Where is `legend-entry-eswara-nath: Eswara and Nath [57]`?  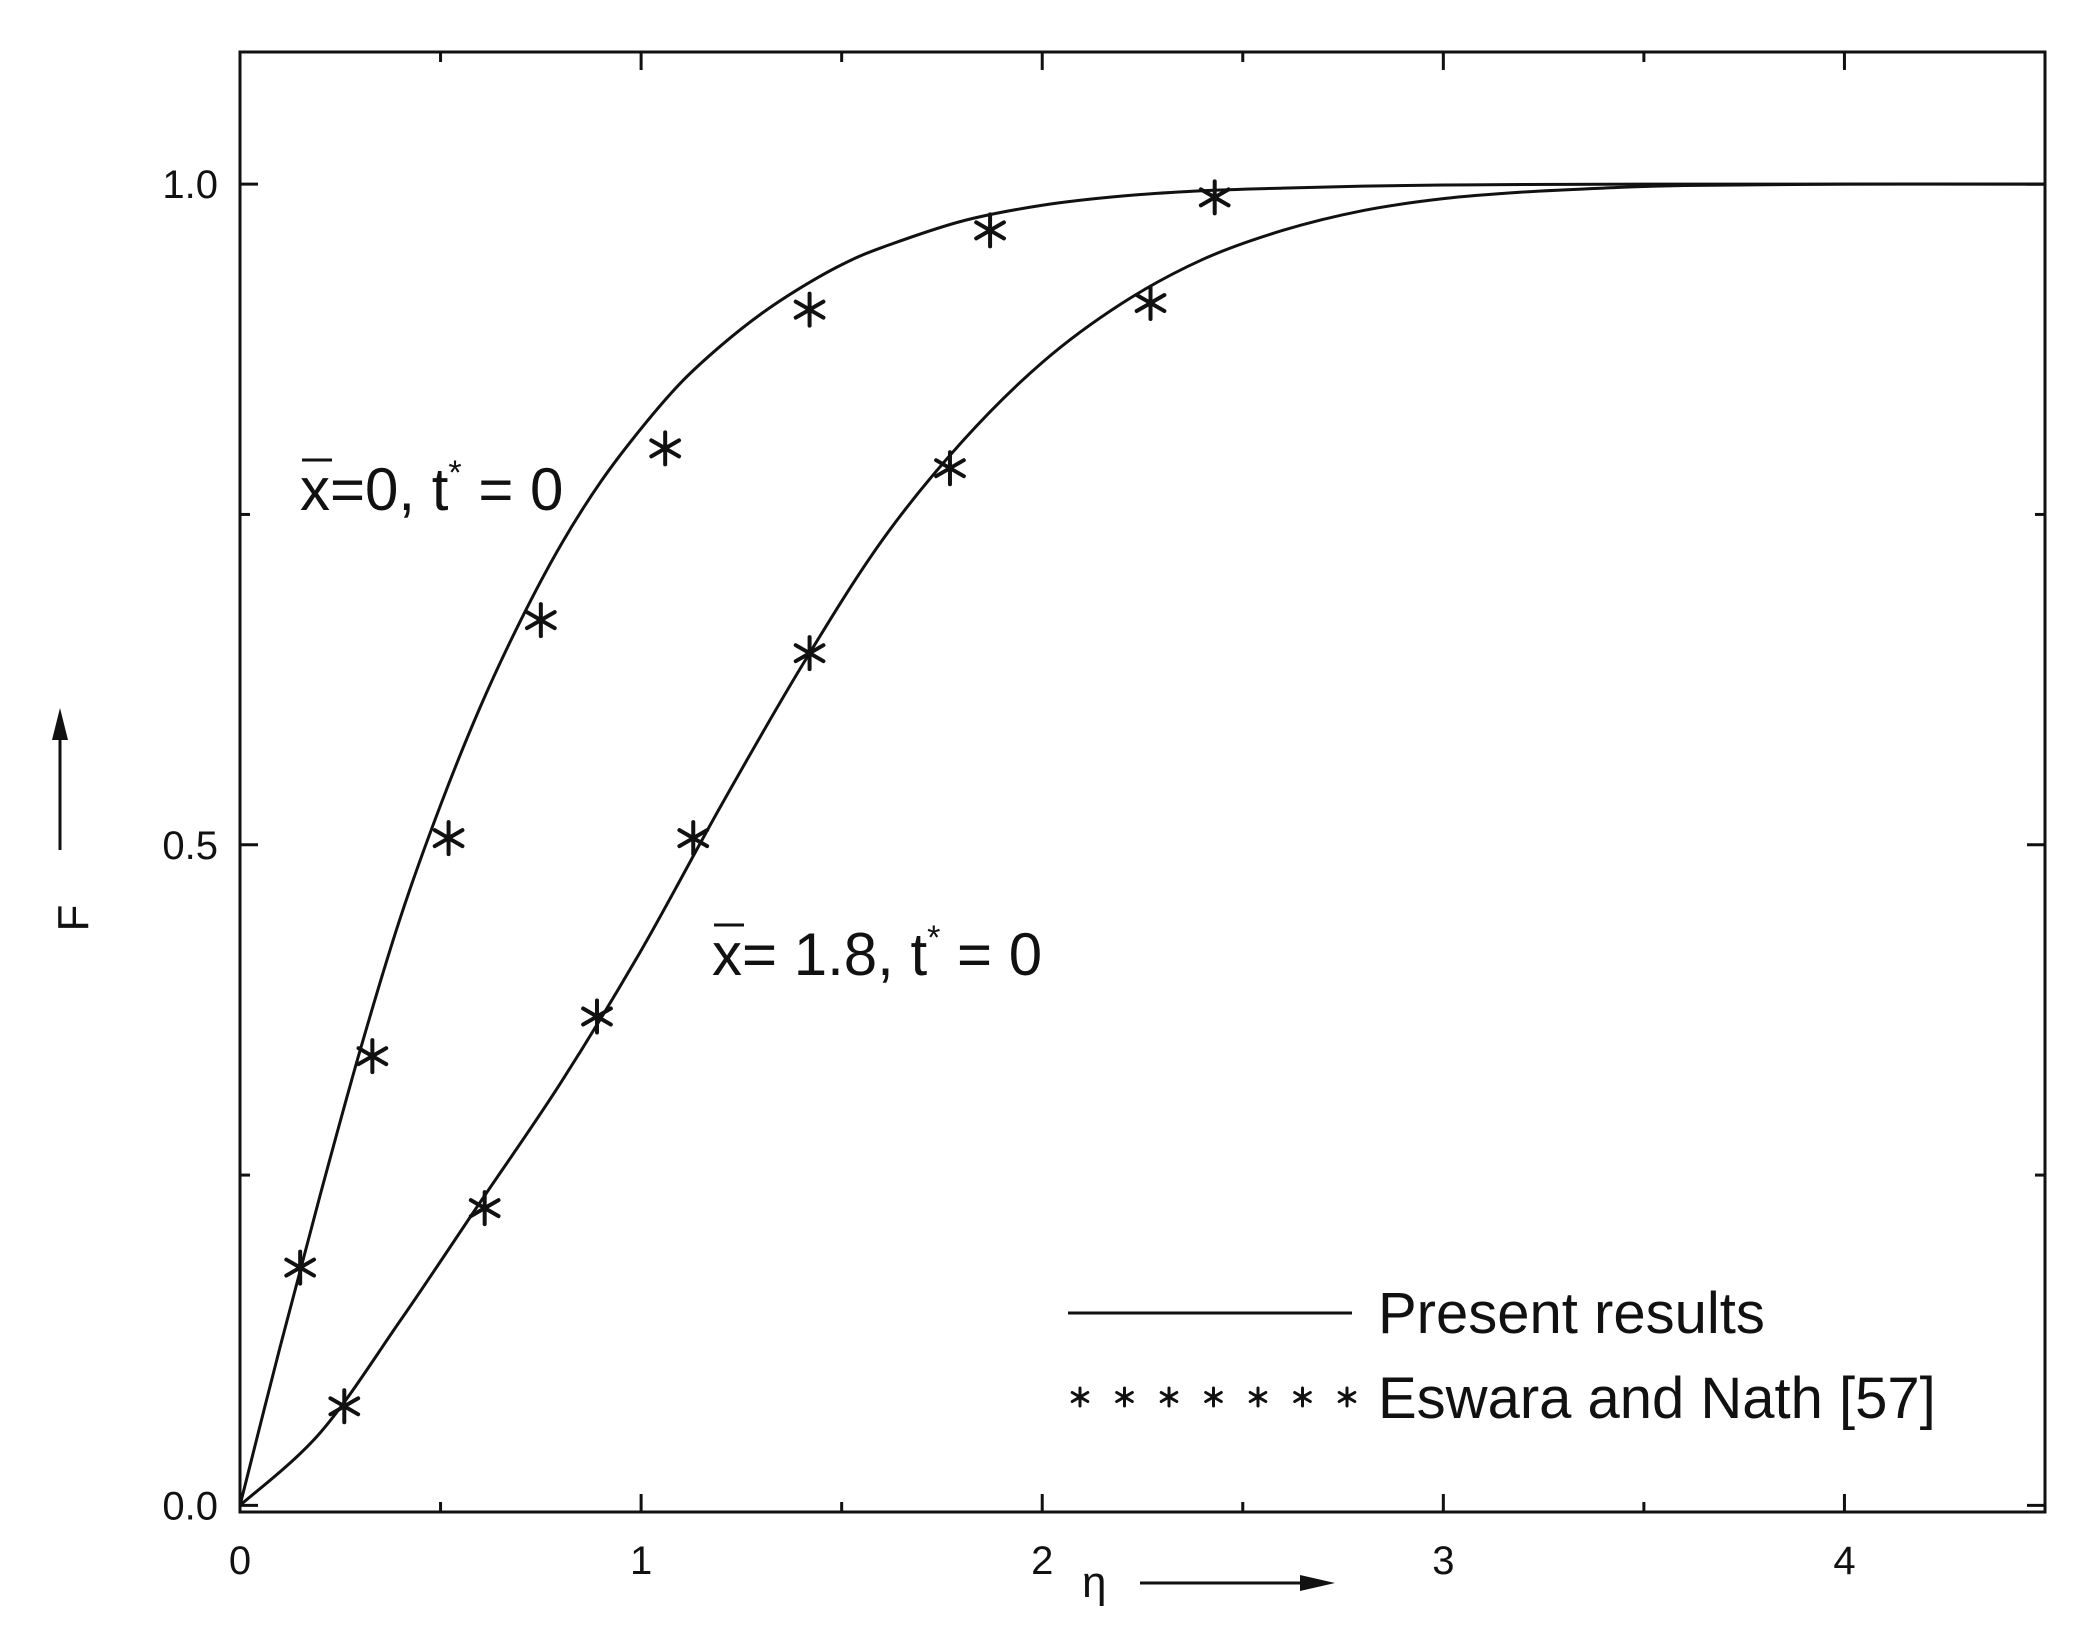
legend-entry-eswara-nath: Eswara and Nath [57] is located at coordinates (1657, 1398).